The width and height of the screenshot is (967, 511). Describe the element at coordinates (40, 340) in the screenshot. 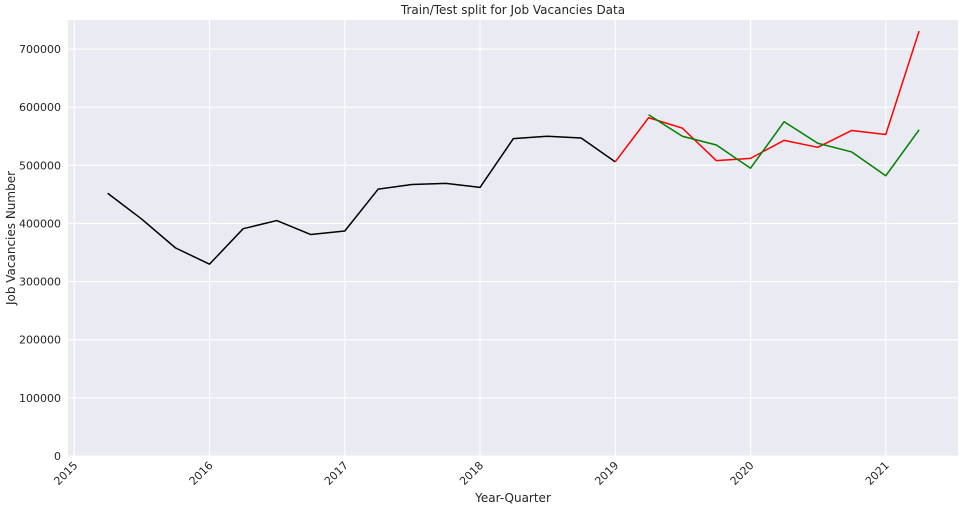

I see `y-tick-label: 200000` at that location.